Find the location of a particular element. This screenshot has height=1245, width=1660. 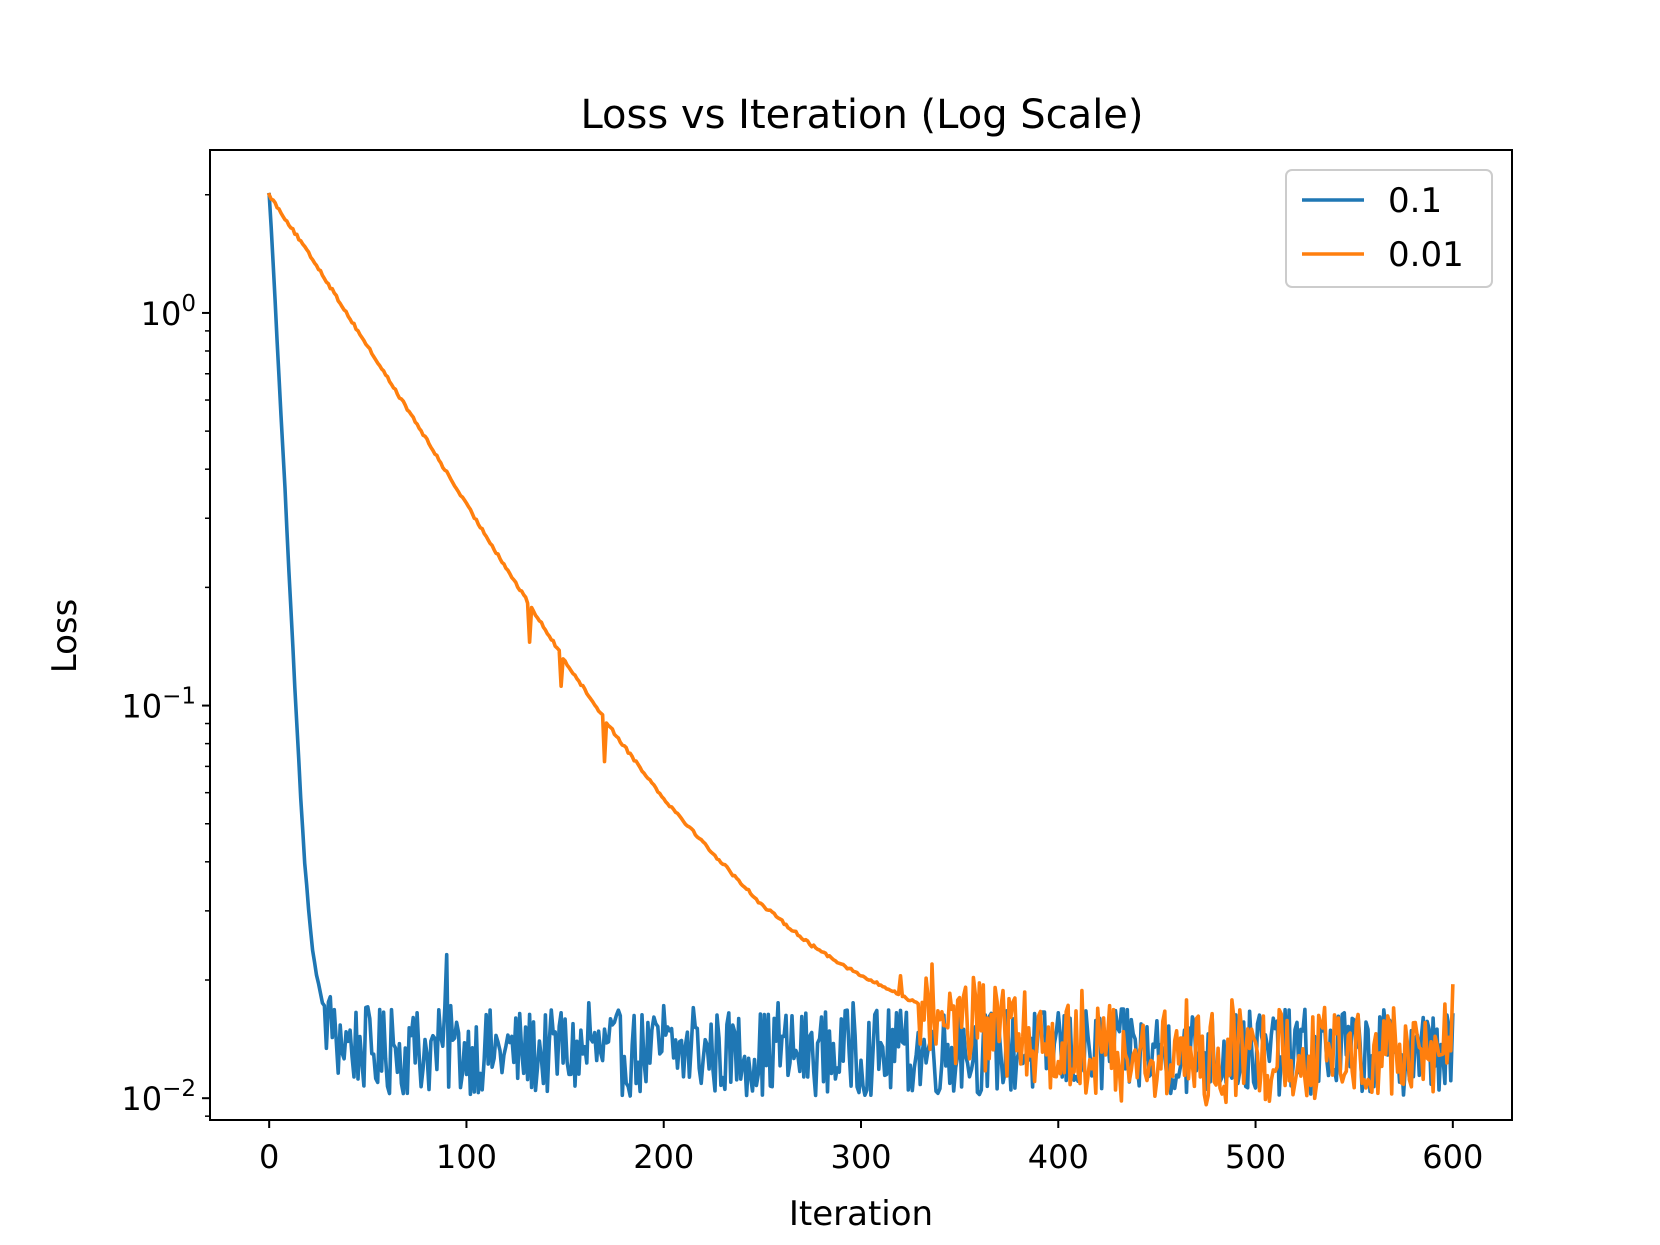

y-tick-label: 10⁰ is located at coordinates (168, 312).